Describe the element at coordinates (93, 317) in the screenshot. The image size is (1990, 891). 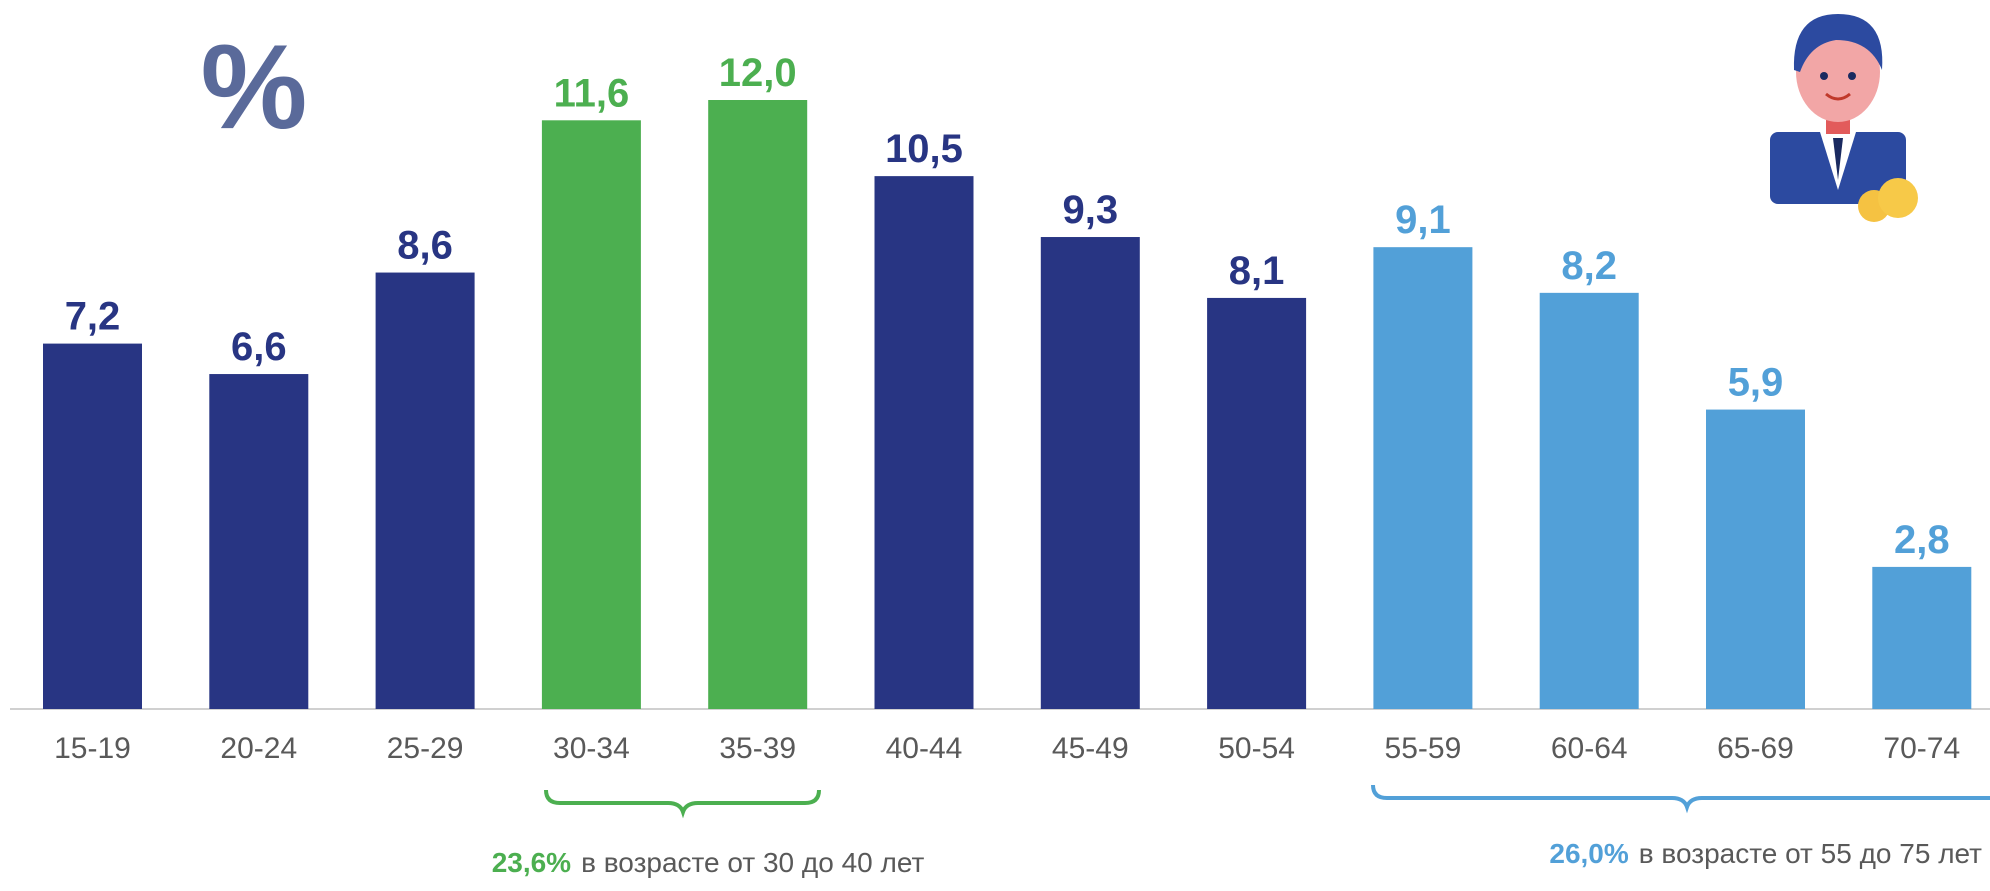
I see `value-label: 7,2` at that location.